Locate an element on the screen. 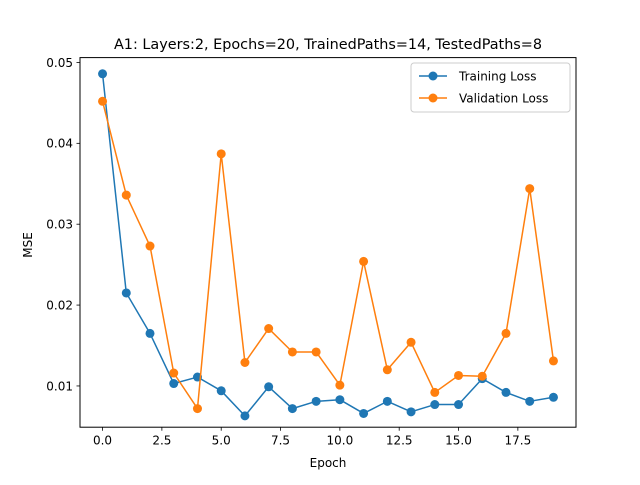  x-tick-label: 0.0 is located at coordinates (102, 441).